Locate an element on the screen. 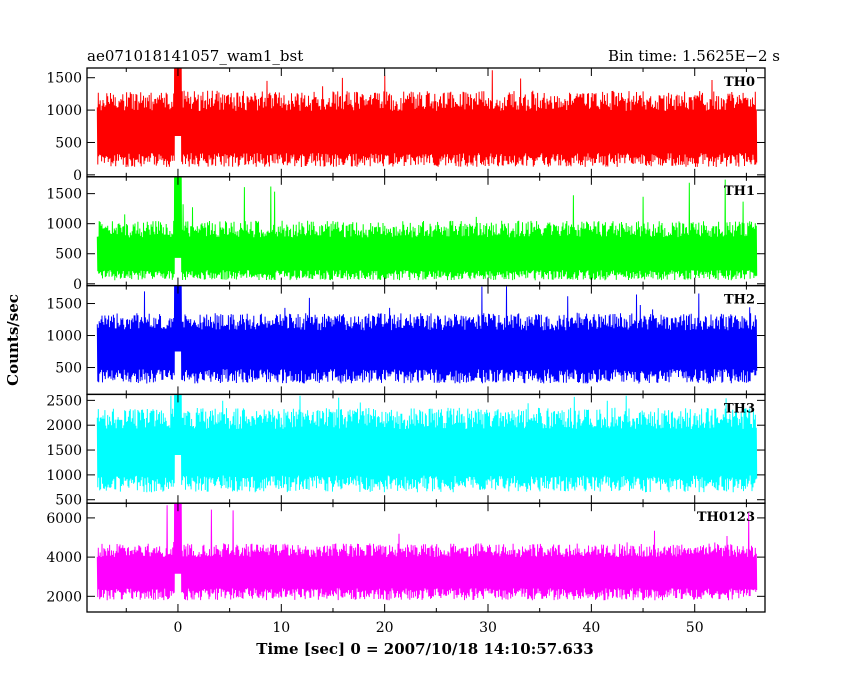 The image size is (850, 680). series-line-th2 is located at coordinates (427, 334).